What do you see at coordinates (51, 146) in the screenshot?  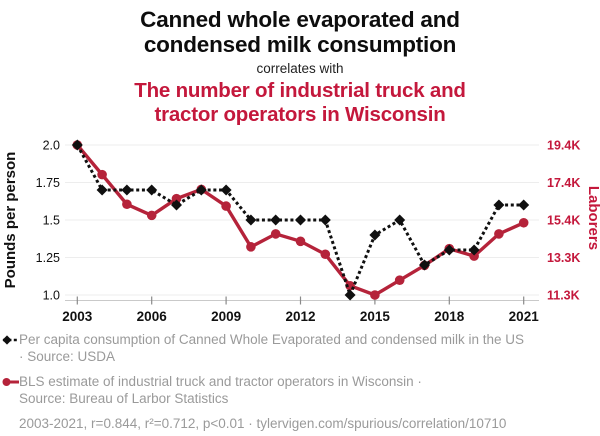 I see `left-tick-label: 2.0` at bounding box center [51, 146].